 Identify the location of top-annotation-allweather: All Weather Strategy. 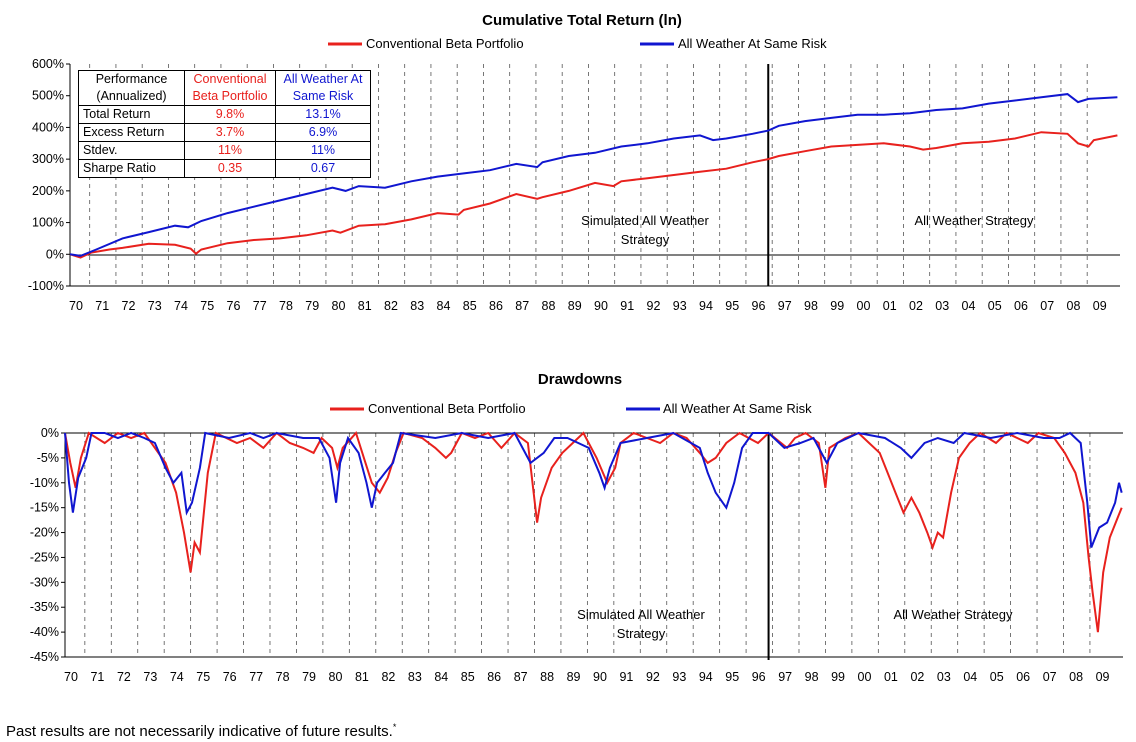
(974, 220).